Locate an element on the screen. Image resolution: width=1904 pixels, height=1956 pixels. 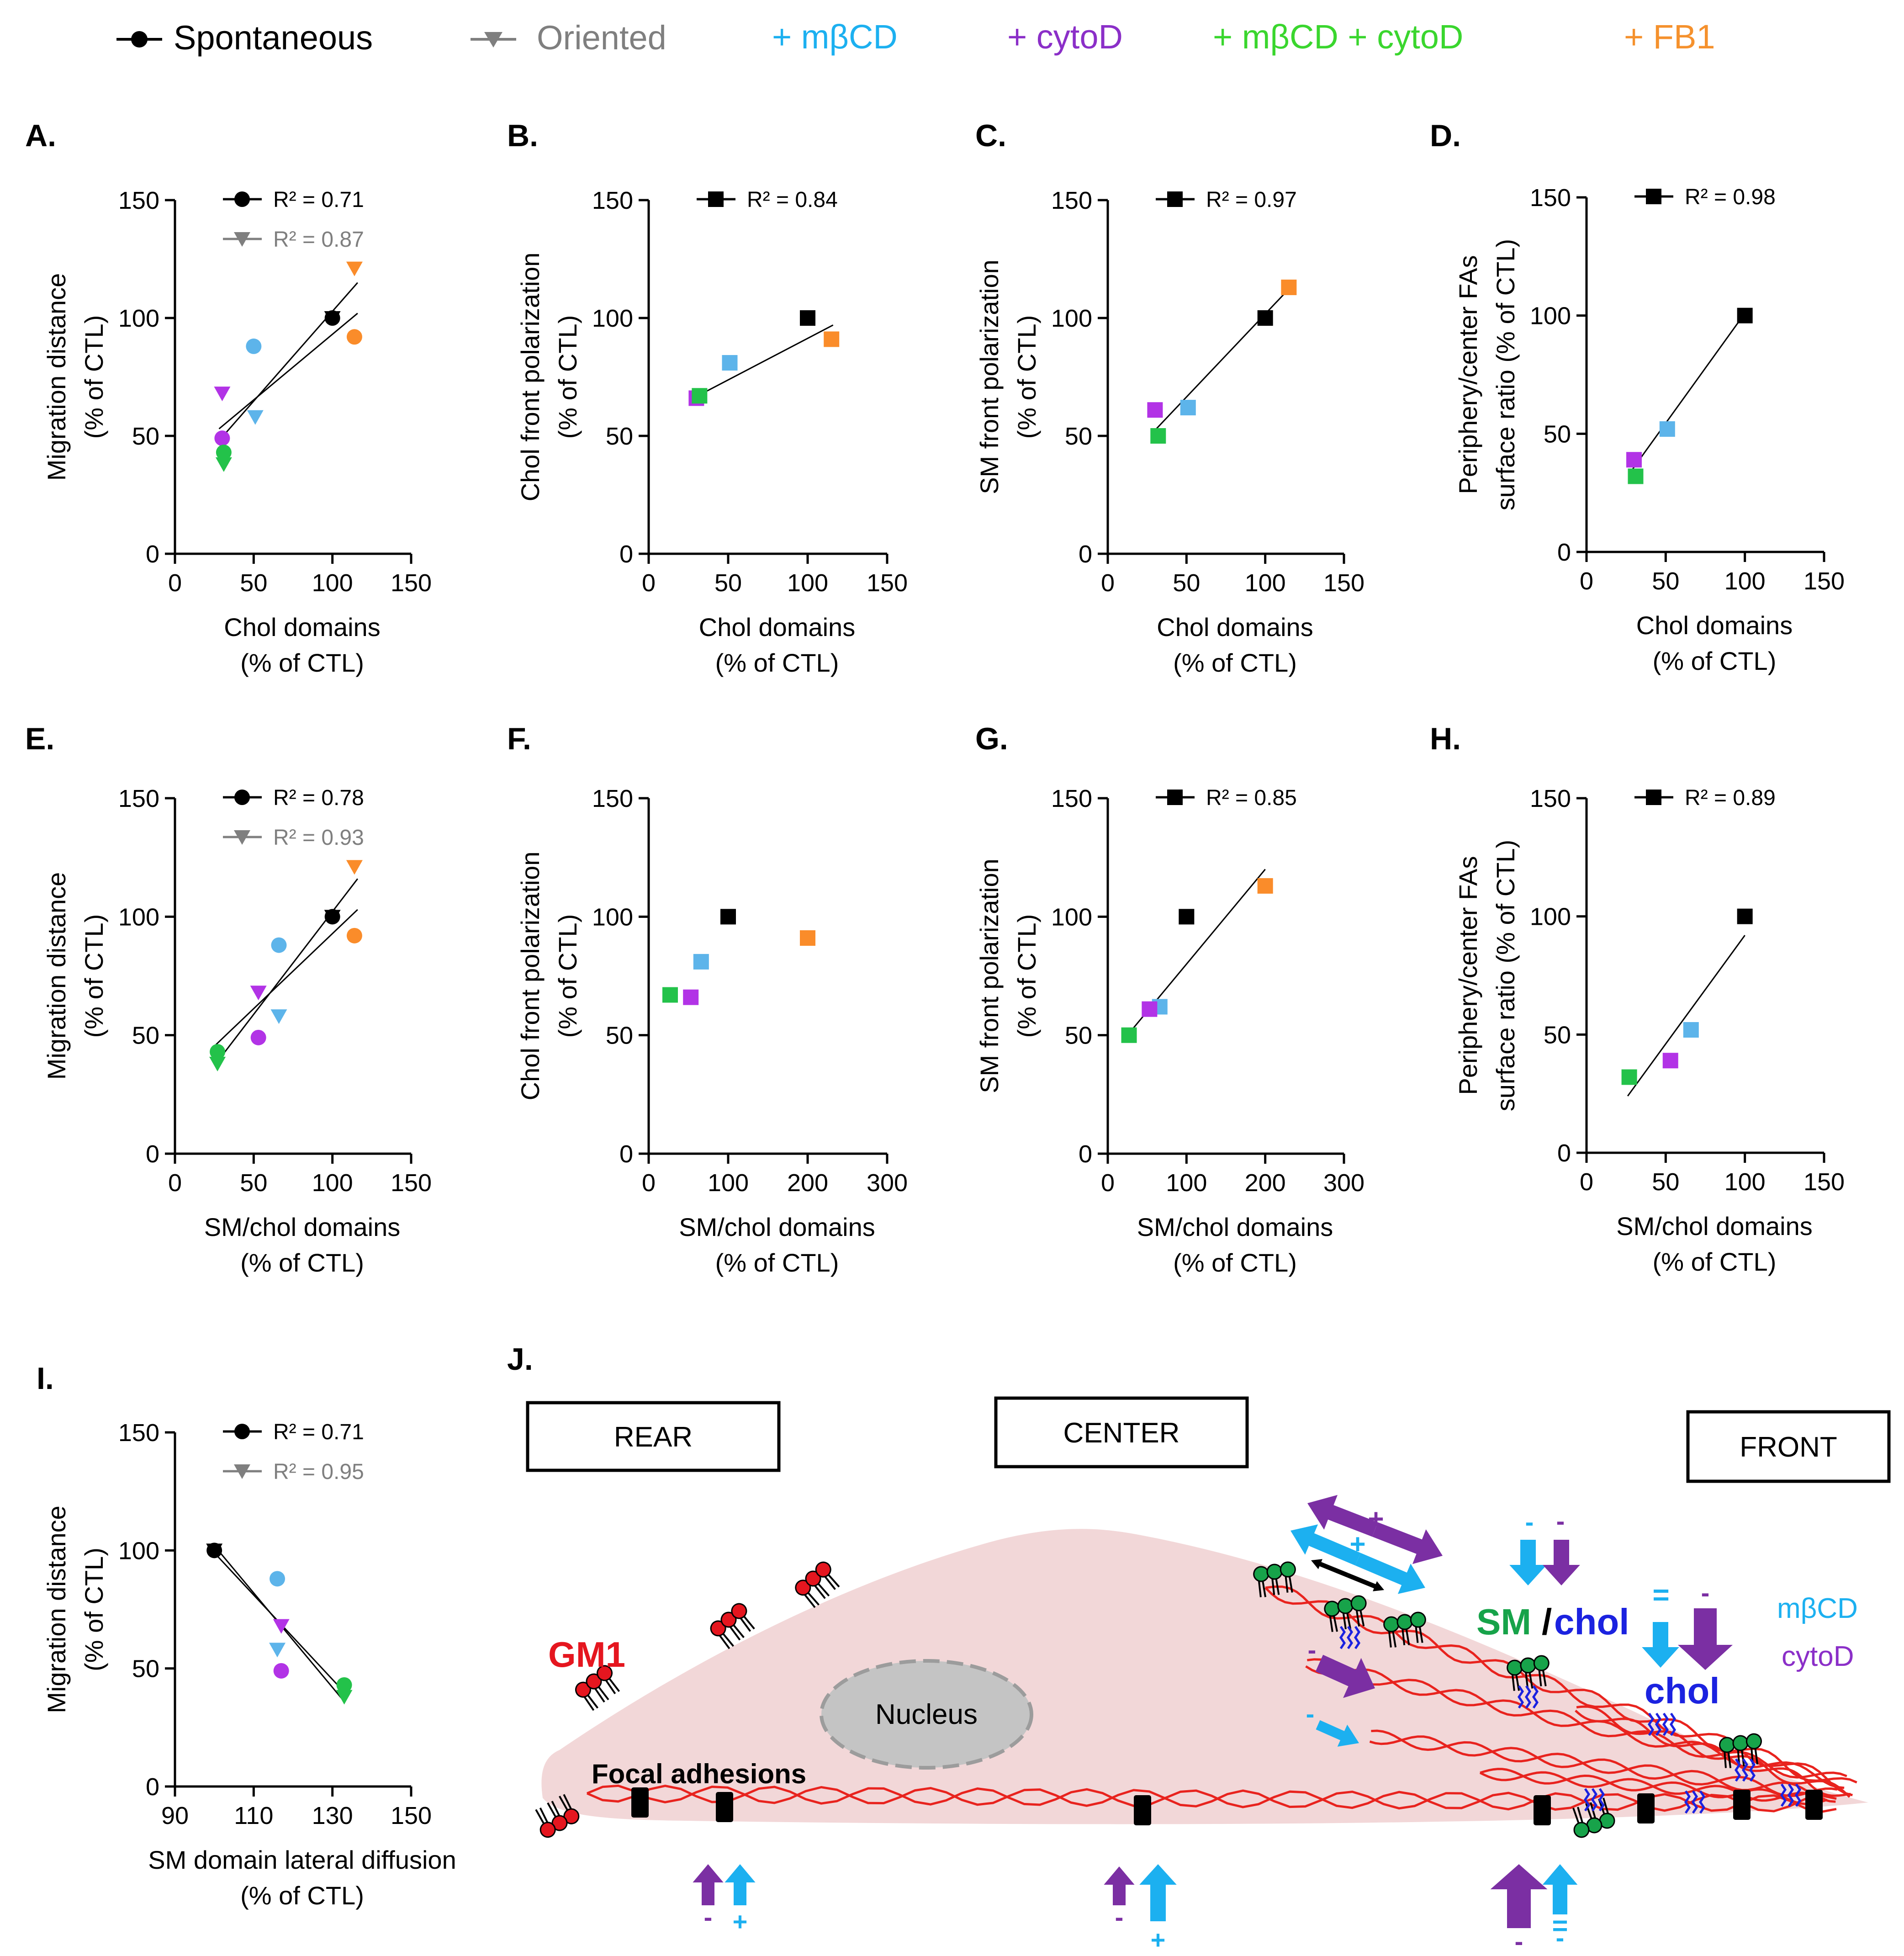
sm-label: SM is located at coordinates (1504, 1621).